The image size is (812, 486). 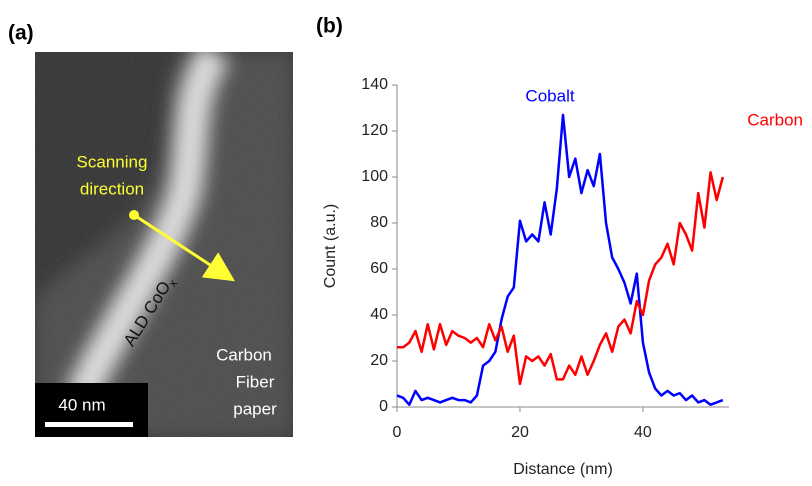 I want to click on y-tick-label: 80, so click(x=379, y=222).